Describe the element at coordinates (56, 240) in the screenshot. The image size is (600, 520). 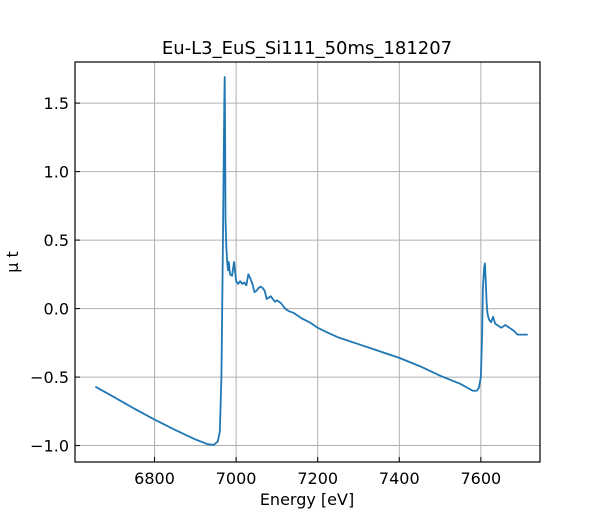
I see `y-tick-label: 0.5` at that location.